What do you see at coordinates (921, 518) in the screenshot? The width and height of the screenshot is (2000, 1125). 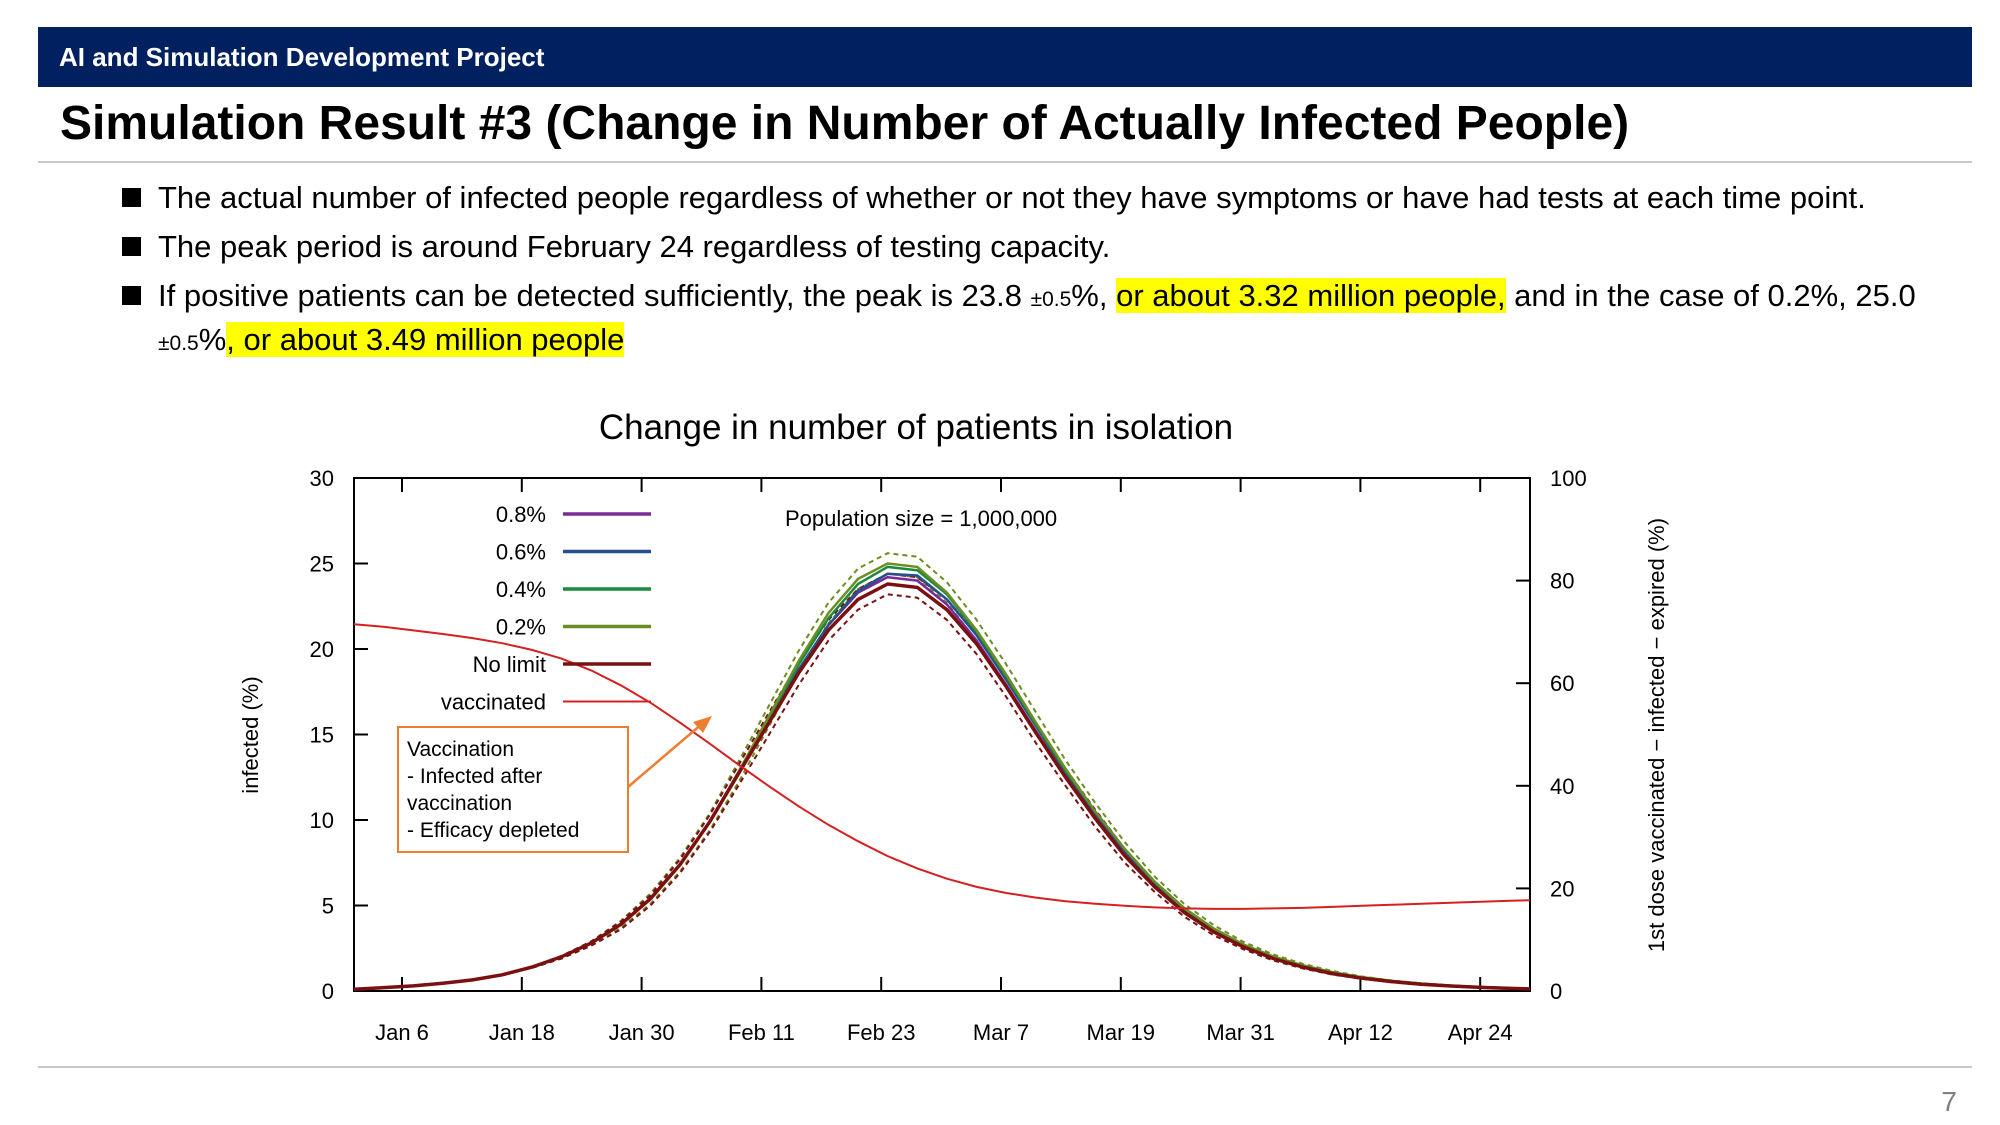 I see `population-annotation: Population size = 1,000,000` at bounding box center [921, 518].